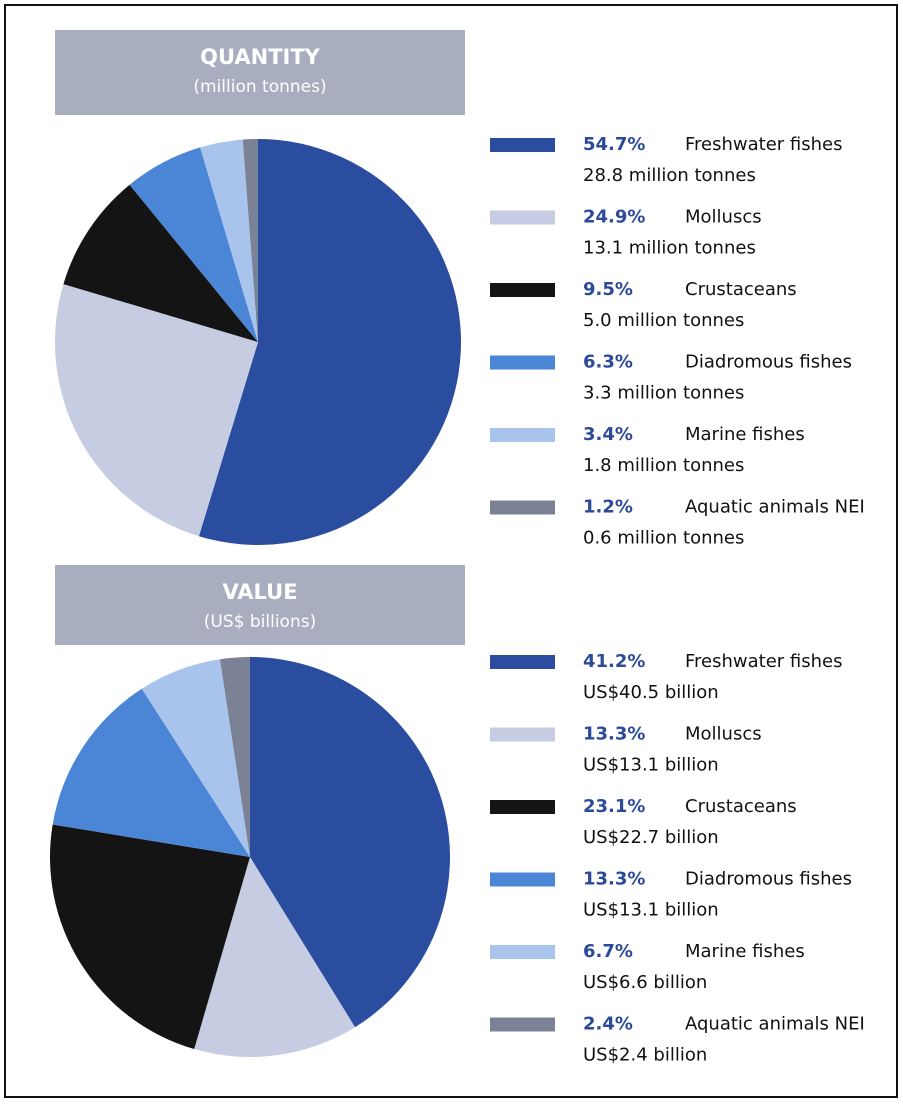  What do you see at coordinates (663, 538) in the screenshot?
I see `legend-detail: 0.6 million tonnes` at bounding box center [663, 538].